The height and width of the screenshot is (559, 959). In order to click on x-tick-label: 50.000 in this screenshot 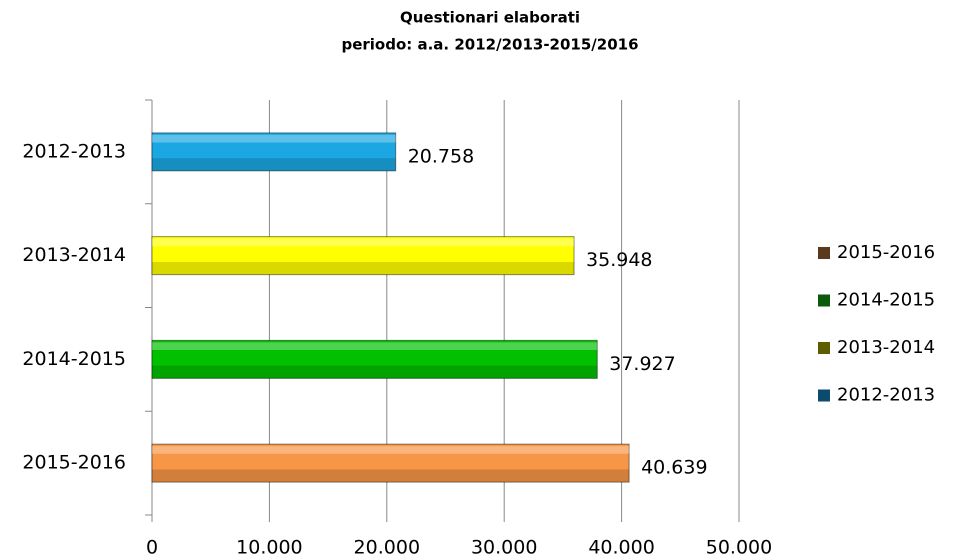, I will do `click(739, 548)`.